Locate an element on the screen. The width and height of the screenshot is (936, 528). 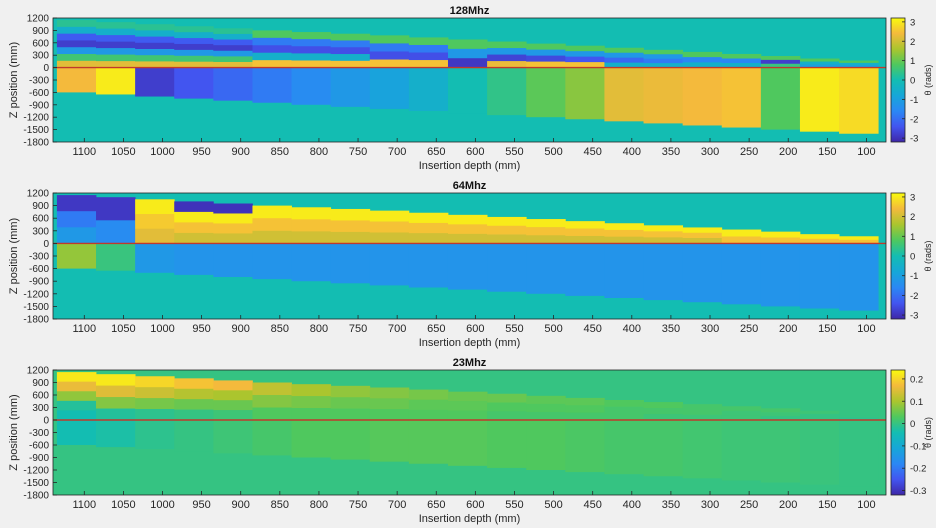
x-tick-label: 600 is located at coordinates (475, 329).